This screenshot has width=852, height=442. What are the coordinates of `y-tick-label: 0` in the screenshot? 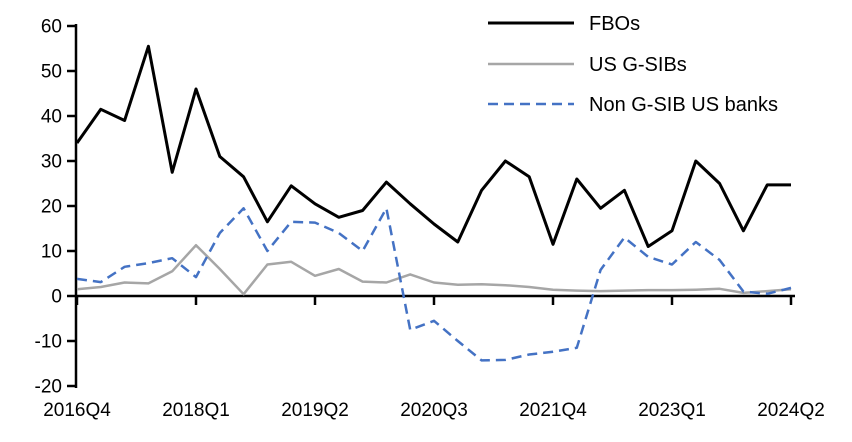 It's located at (56, 297).